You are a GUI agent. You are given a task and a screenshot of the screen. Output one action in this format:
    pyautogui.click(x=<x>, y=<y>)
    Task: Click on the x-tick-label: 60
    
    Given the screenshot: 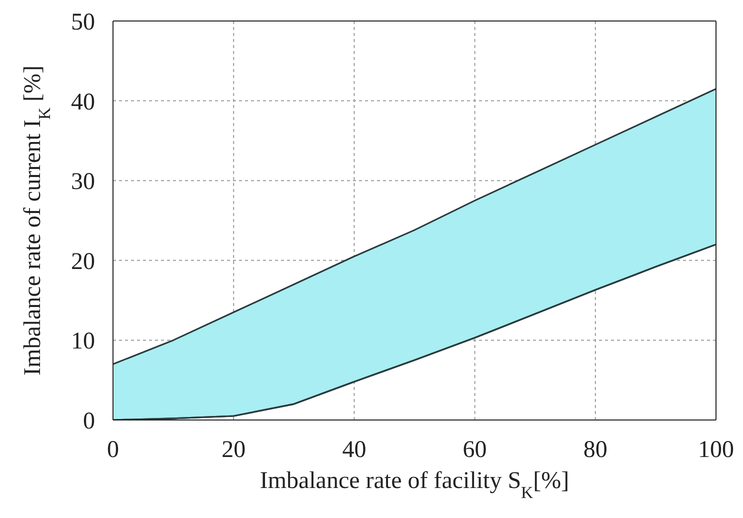 What is the action you would take?
    pyautogui.click(x=474, y=450)
    